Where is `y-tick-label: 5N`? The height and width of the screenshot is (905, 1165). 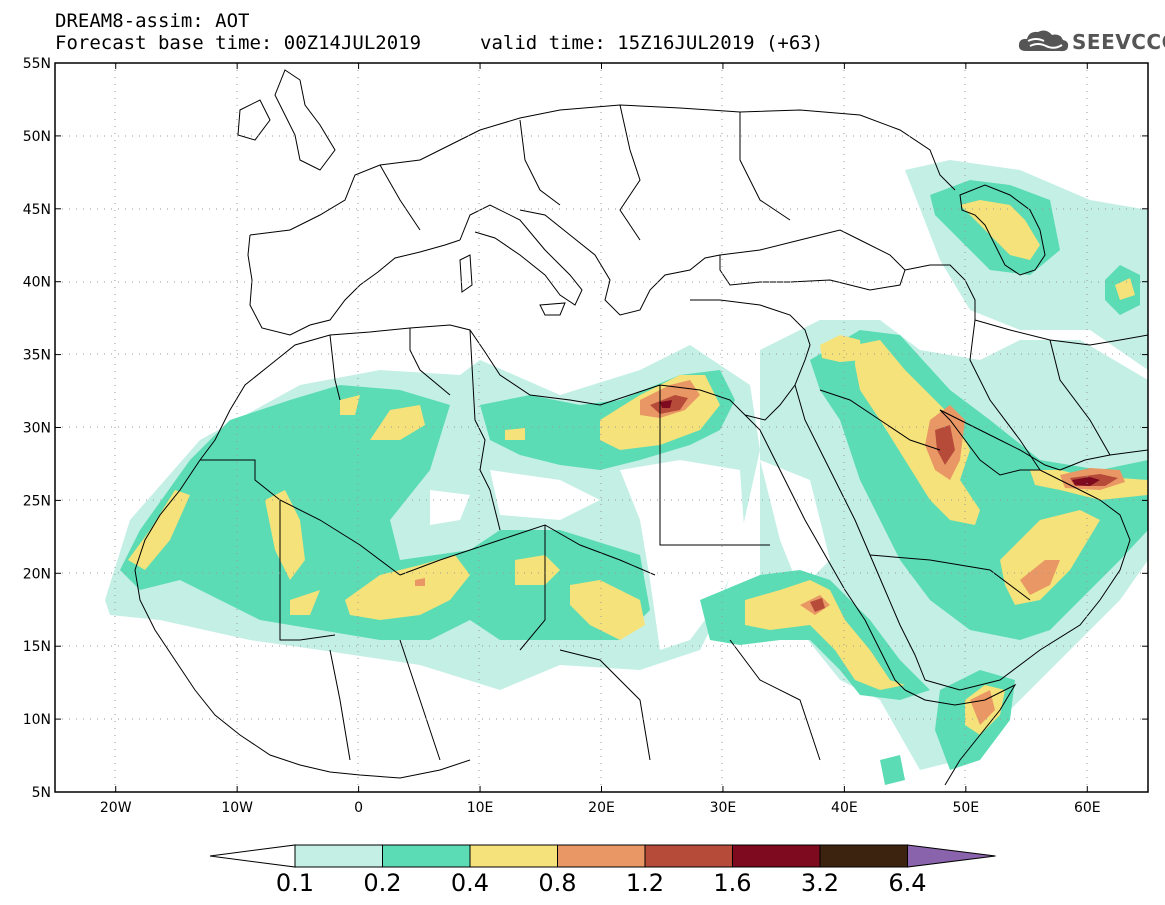
y-tick-label: 5N is located at coordinates (41, 793).